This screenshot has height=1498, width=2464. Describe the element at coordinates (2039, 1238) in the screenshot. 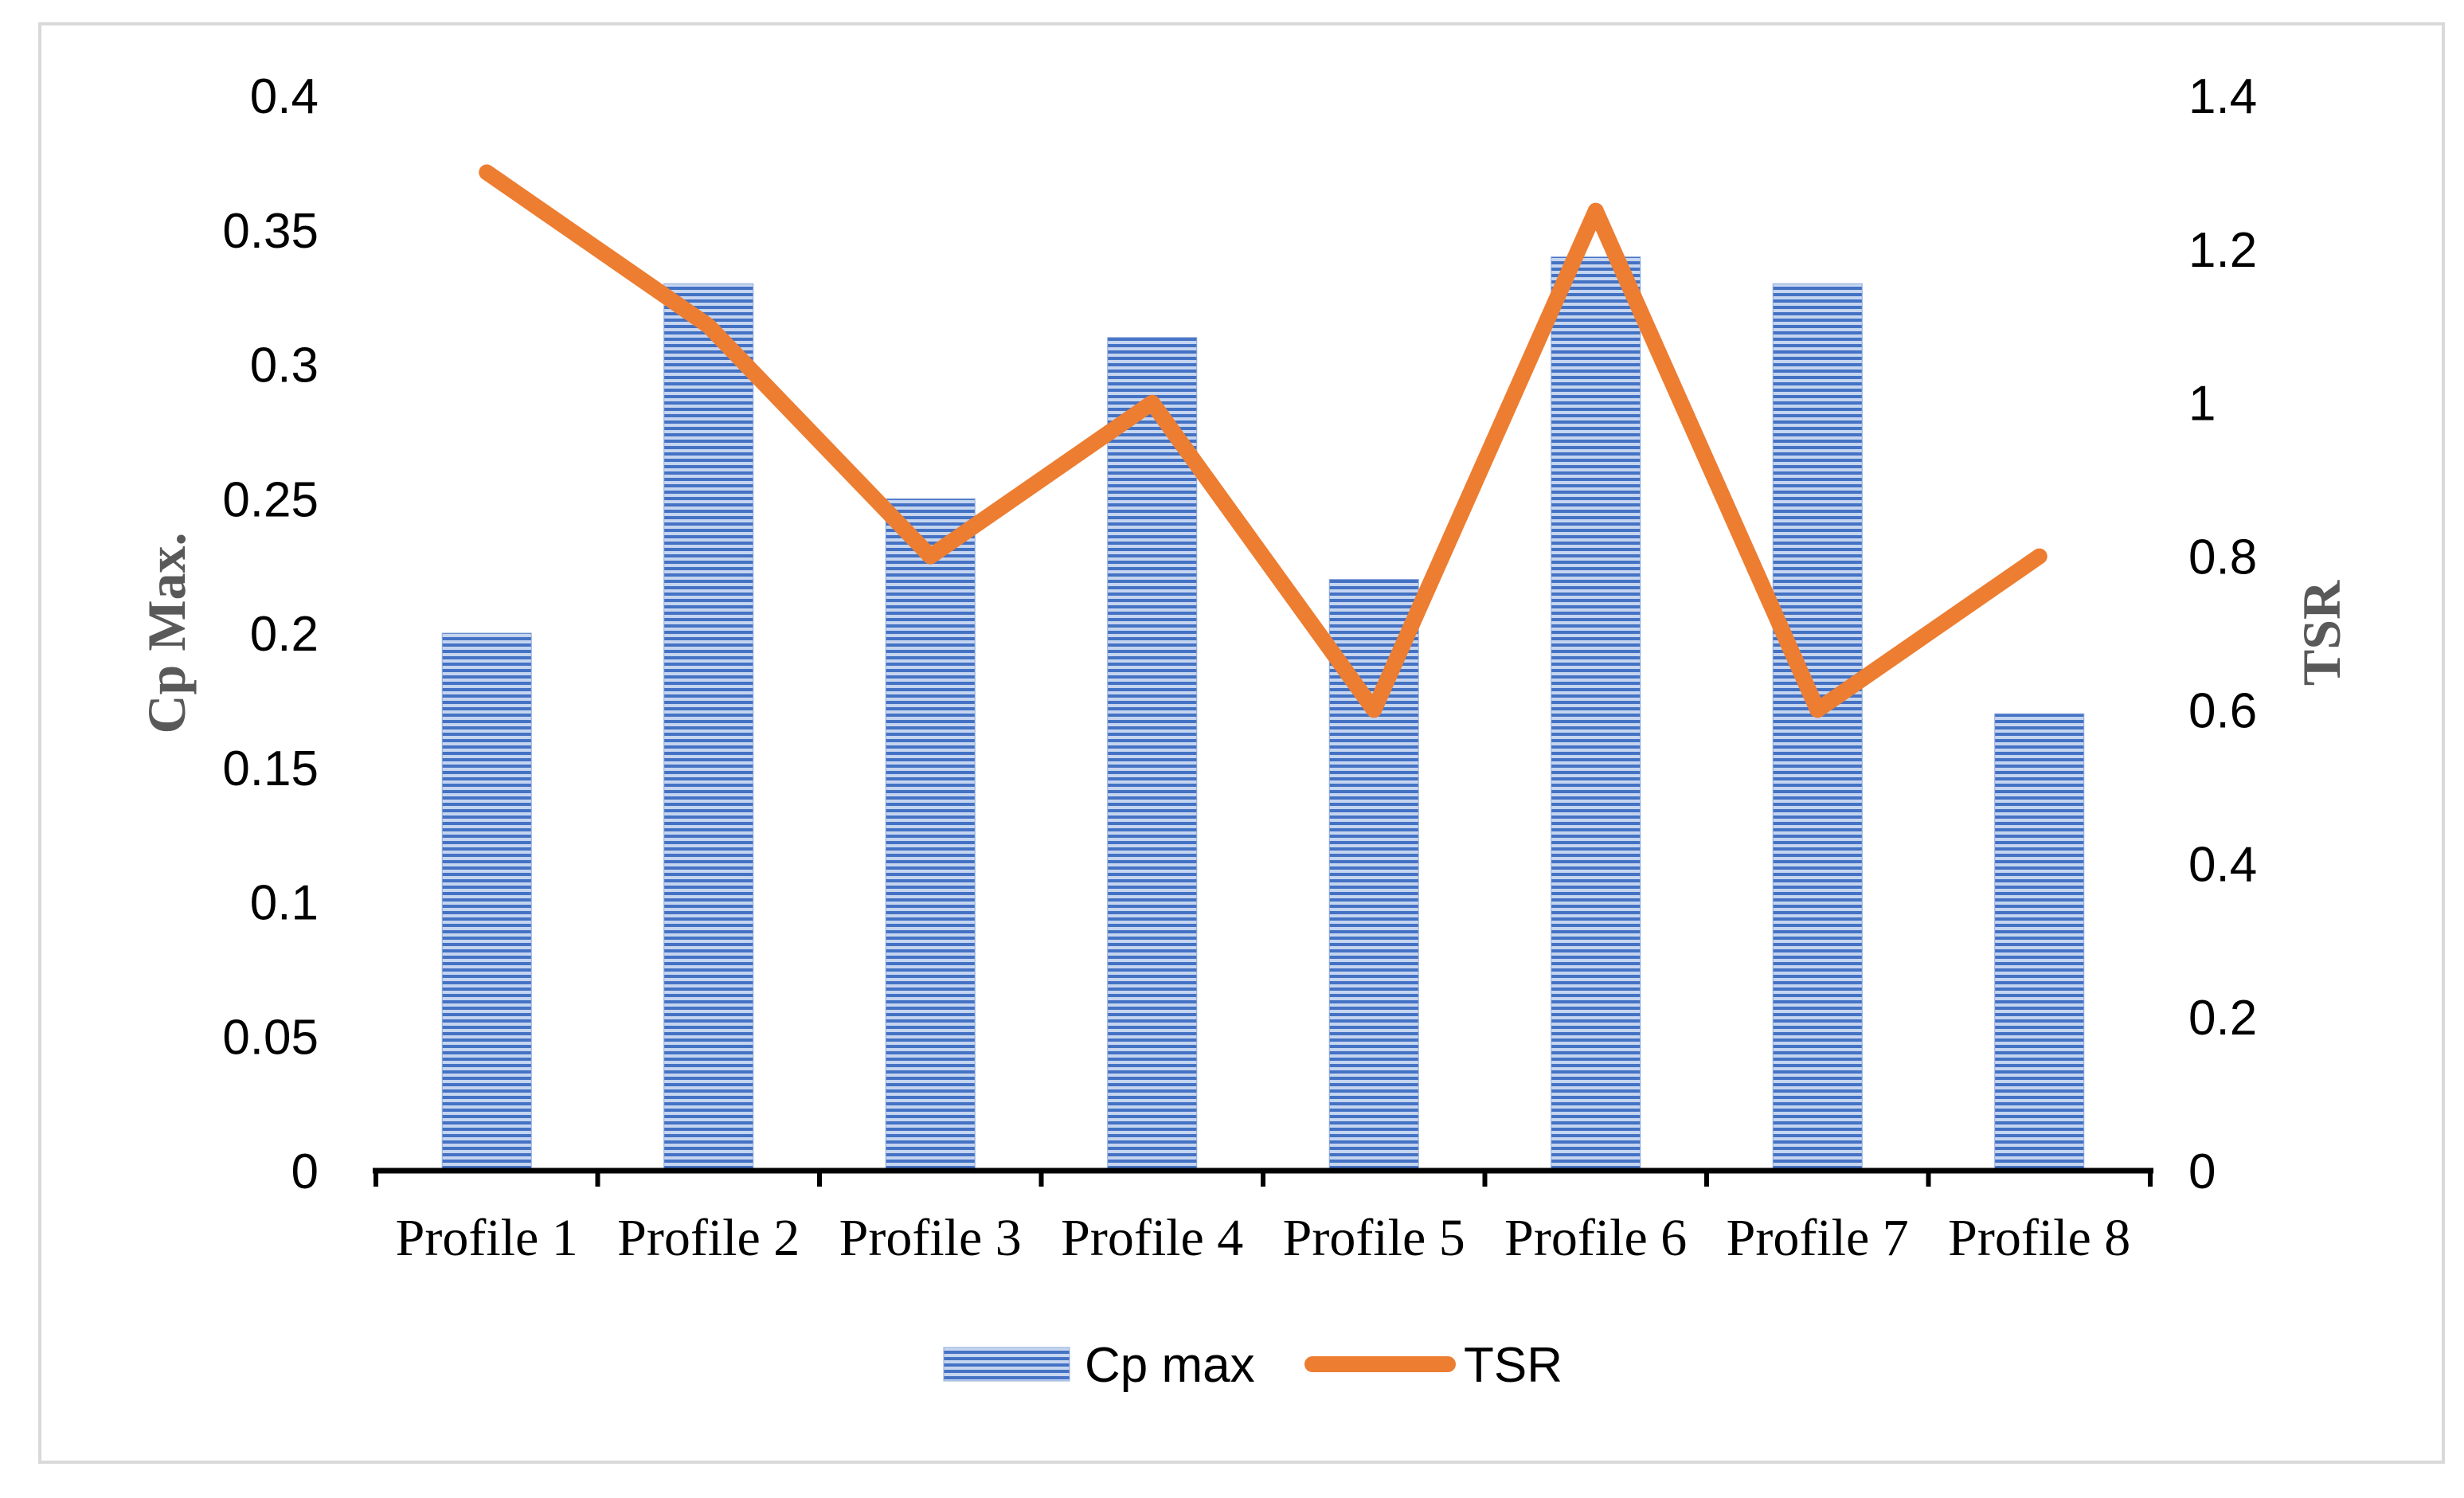

I see `category-label: Profile 8` at that location.